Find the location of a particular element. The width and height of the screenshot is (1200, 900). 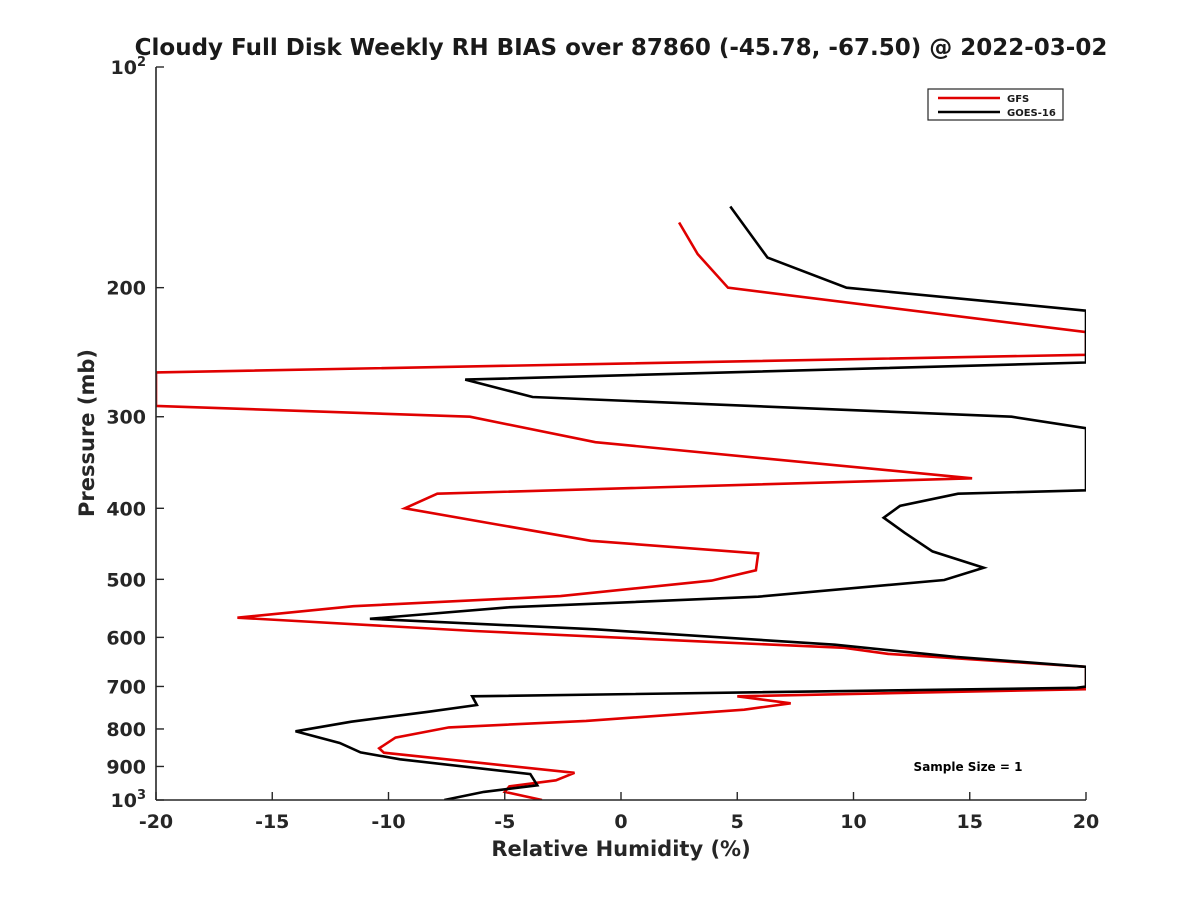

x-tick-label: 20 is located at coordinates (1086, 822).